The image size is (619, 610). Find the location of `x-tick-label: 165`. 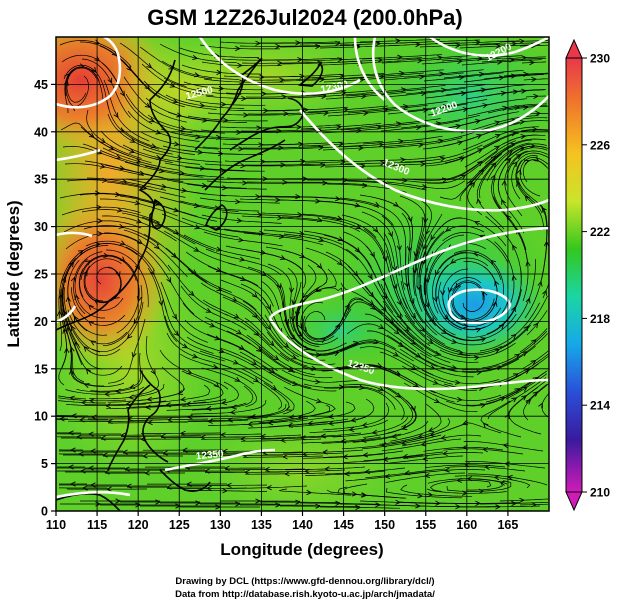

x-tick-label: 165 is located at coordinates (507, 525).